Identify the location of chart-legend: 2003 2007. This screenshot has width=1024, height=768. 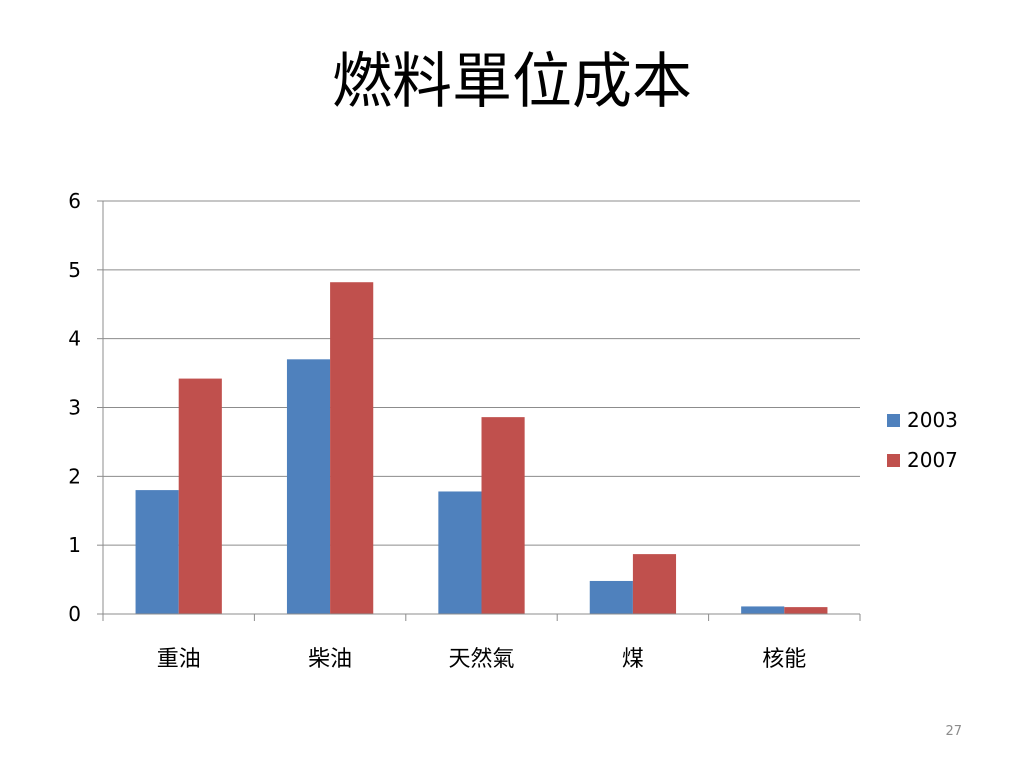
(922, 440).